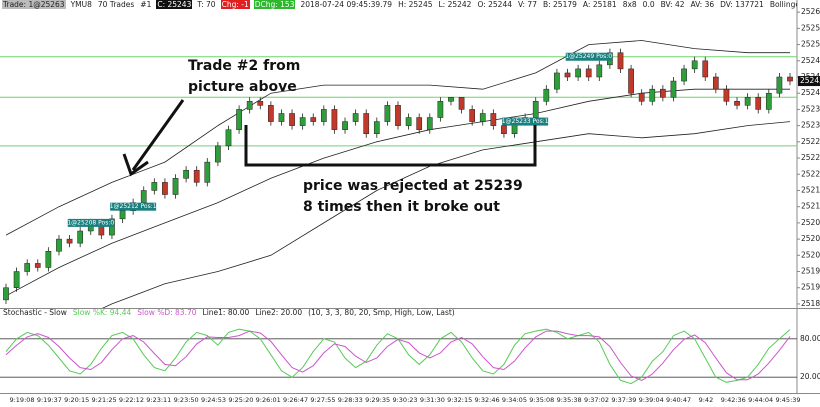  Describe the element at coordinates (648, 4) in the screenshot. I see `header-item: 0.0` at that location.